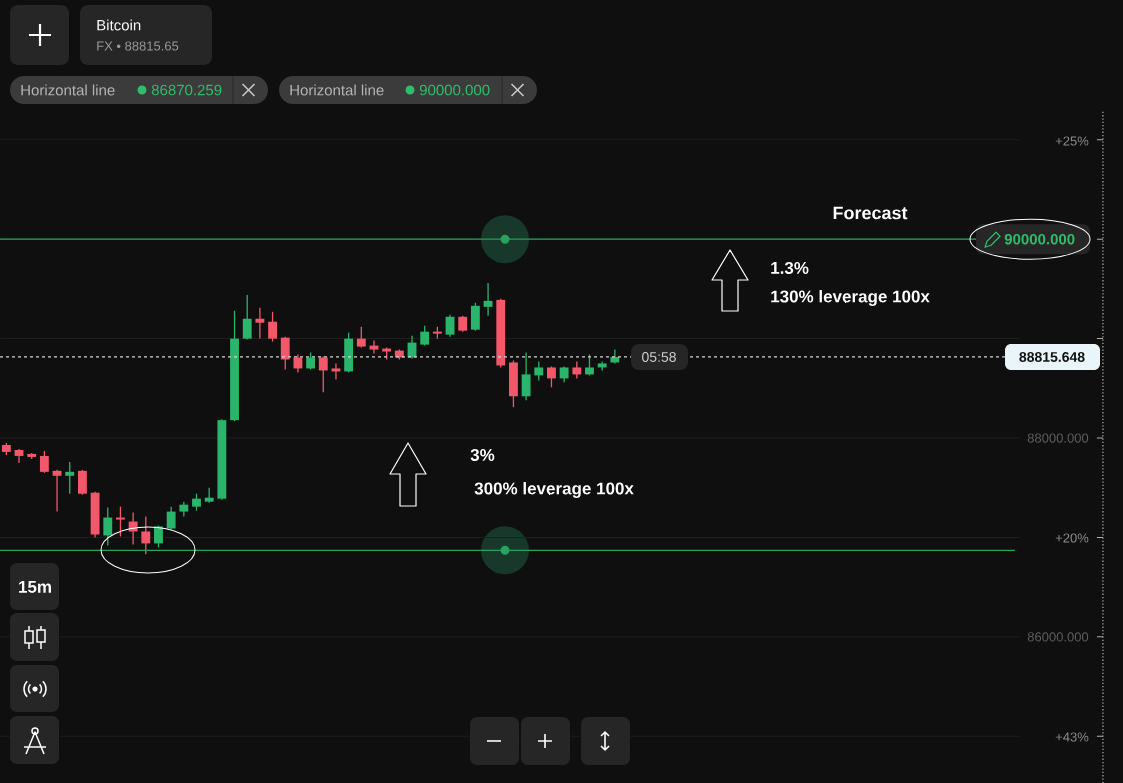 Image resolution: width=1123 pixels, height=783 pixels. What do you see at coordinates (138, 46) in the screenshot?
I see `chart-subtitle: FX • 88815.65` at bounding box center [138, 46].